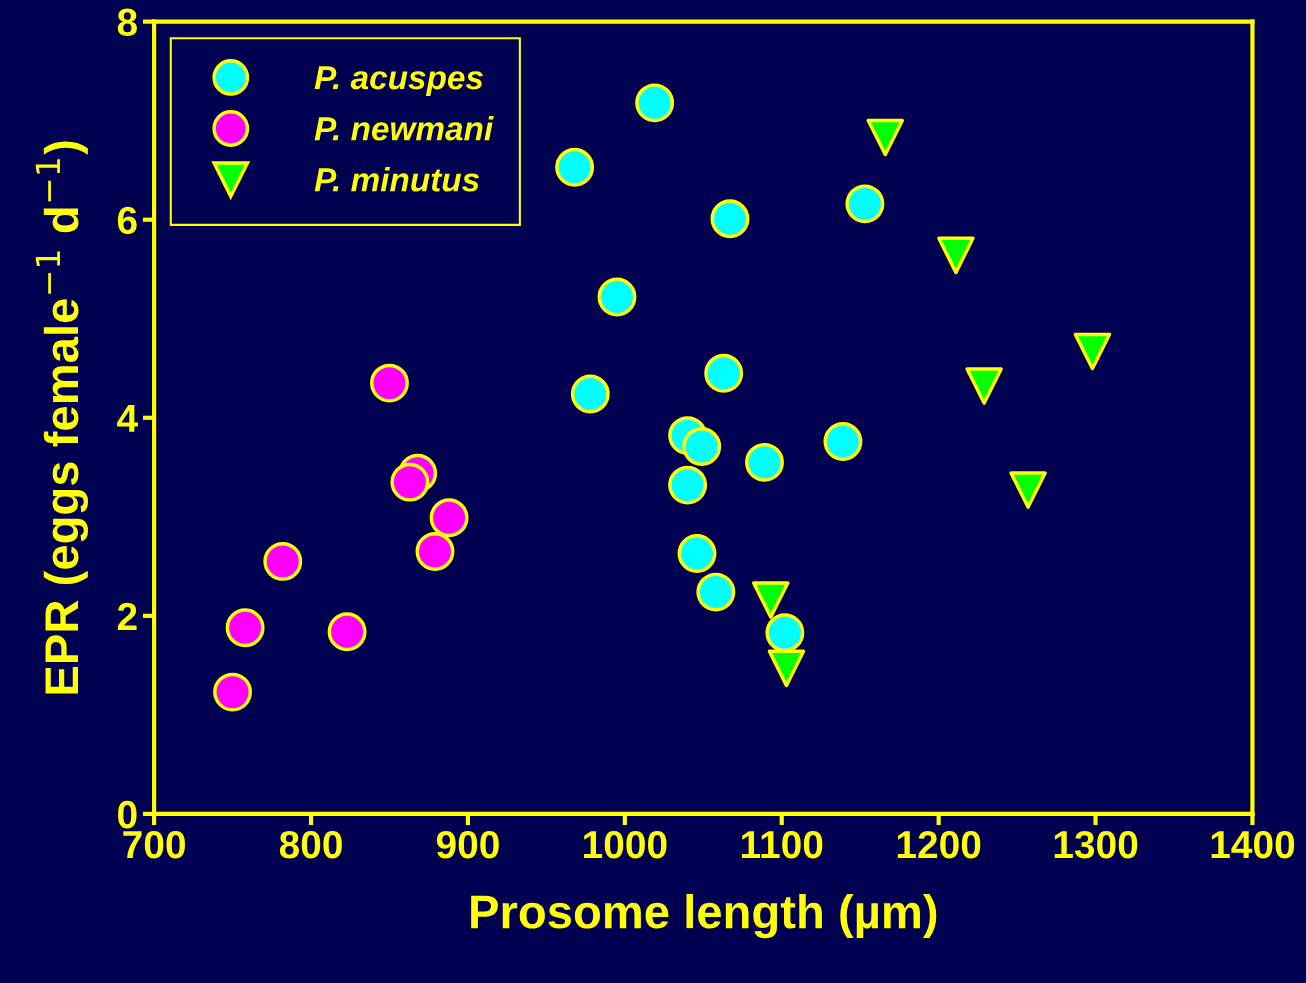 Image resolution: width=1306 pixels, height=983 pixels. Describe the element at coordinates (127, 418) in the screenshot. I see `y-tick-label: 4` at that location.